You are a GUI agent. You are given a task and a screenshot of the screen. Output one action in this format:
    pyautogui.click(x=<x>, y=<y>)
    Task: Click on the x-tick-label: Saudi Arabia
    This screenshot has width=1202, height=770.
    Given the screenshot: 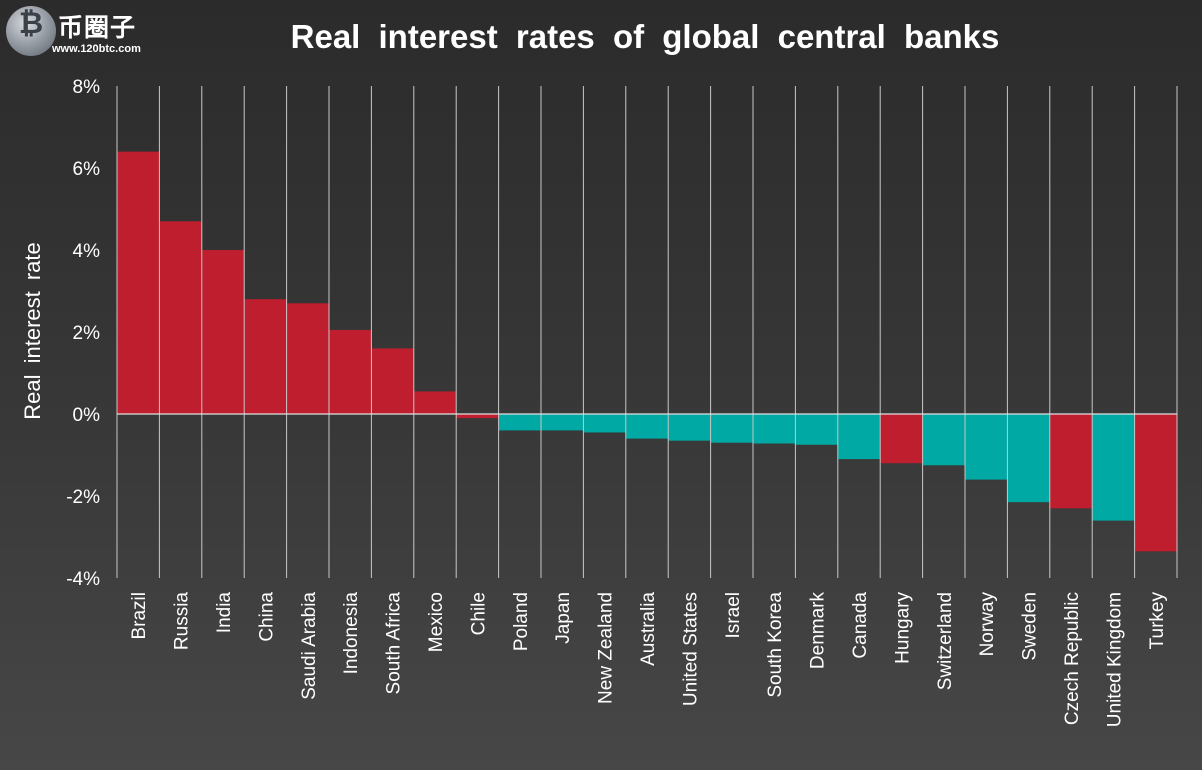 What is the action you would take?
    pyautogui.click(x=309, y=646)
    